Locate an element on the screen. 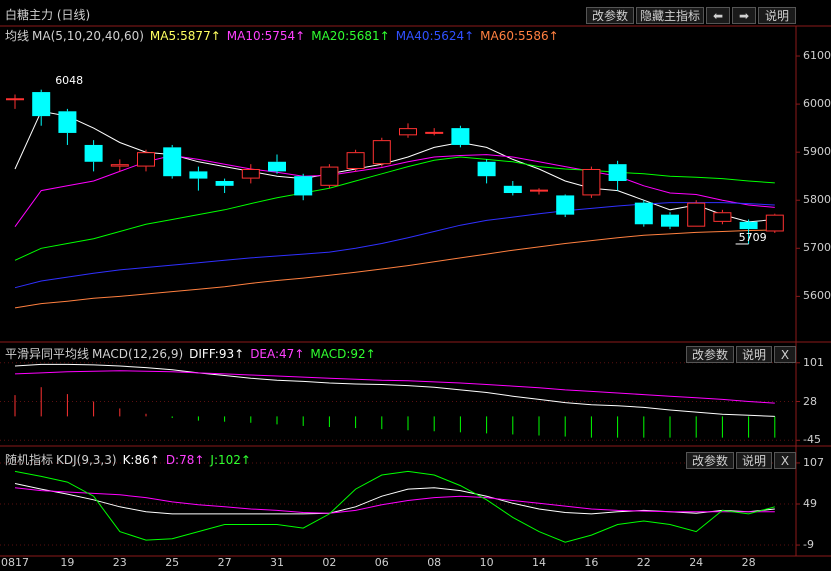 Image resolution: width=831 pixels, height=571 pixels. kdj-change-params-button: 改参数 is located at coordinates (710, 460).